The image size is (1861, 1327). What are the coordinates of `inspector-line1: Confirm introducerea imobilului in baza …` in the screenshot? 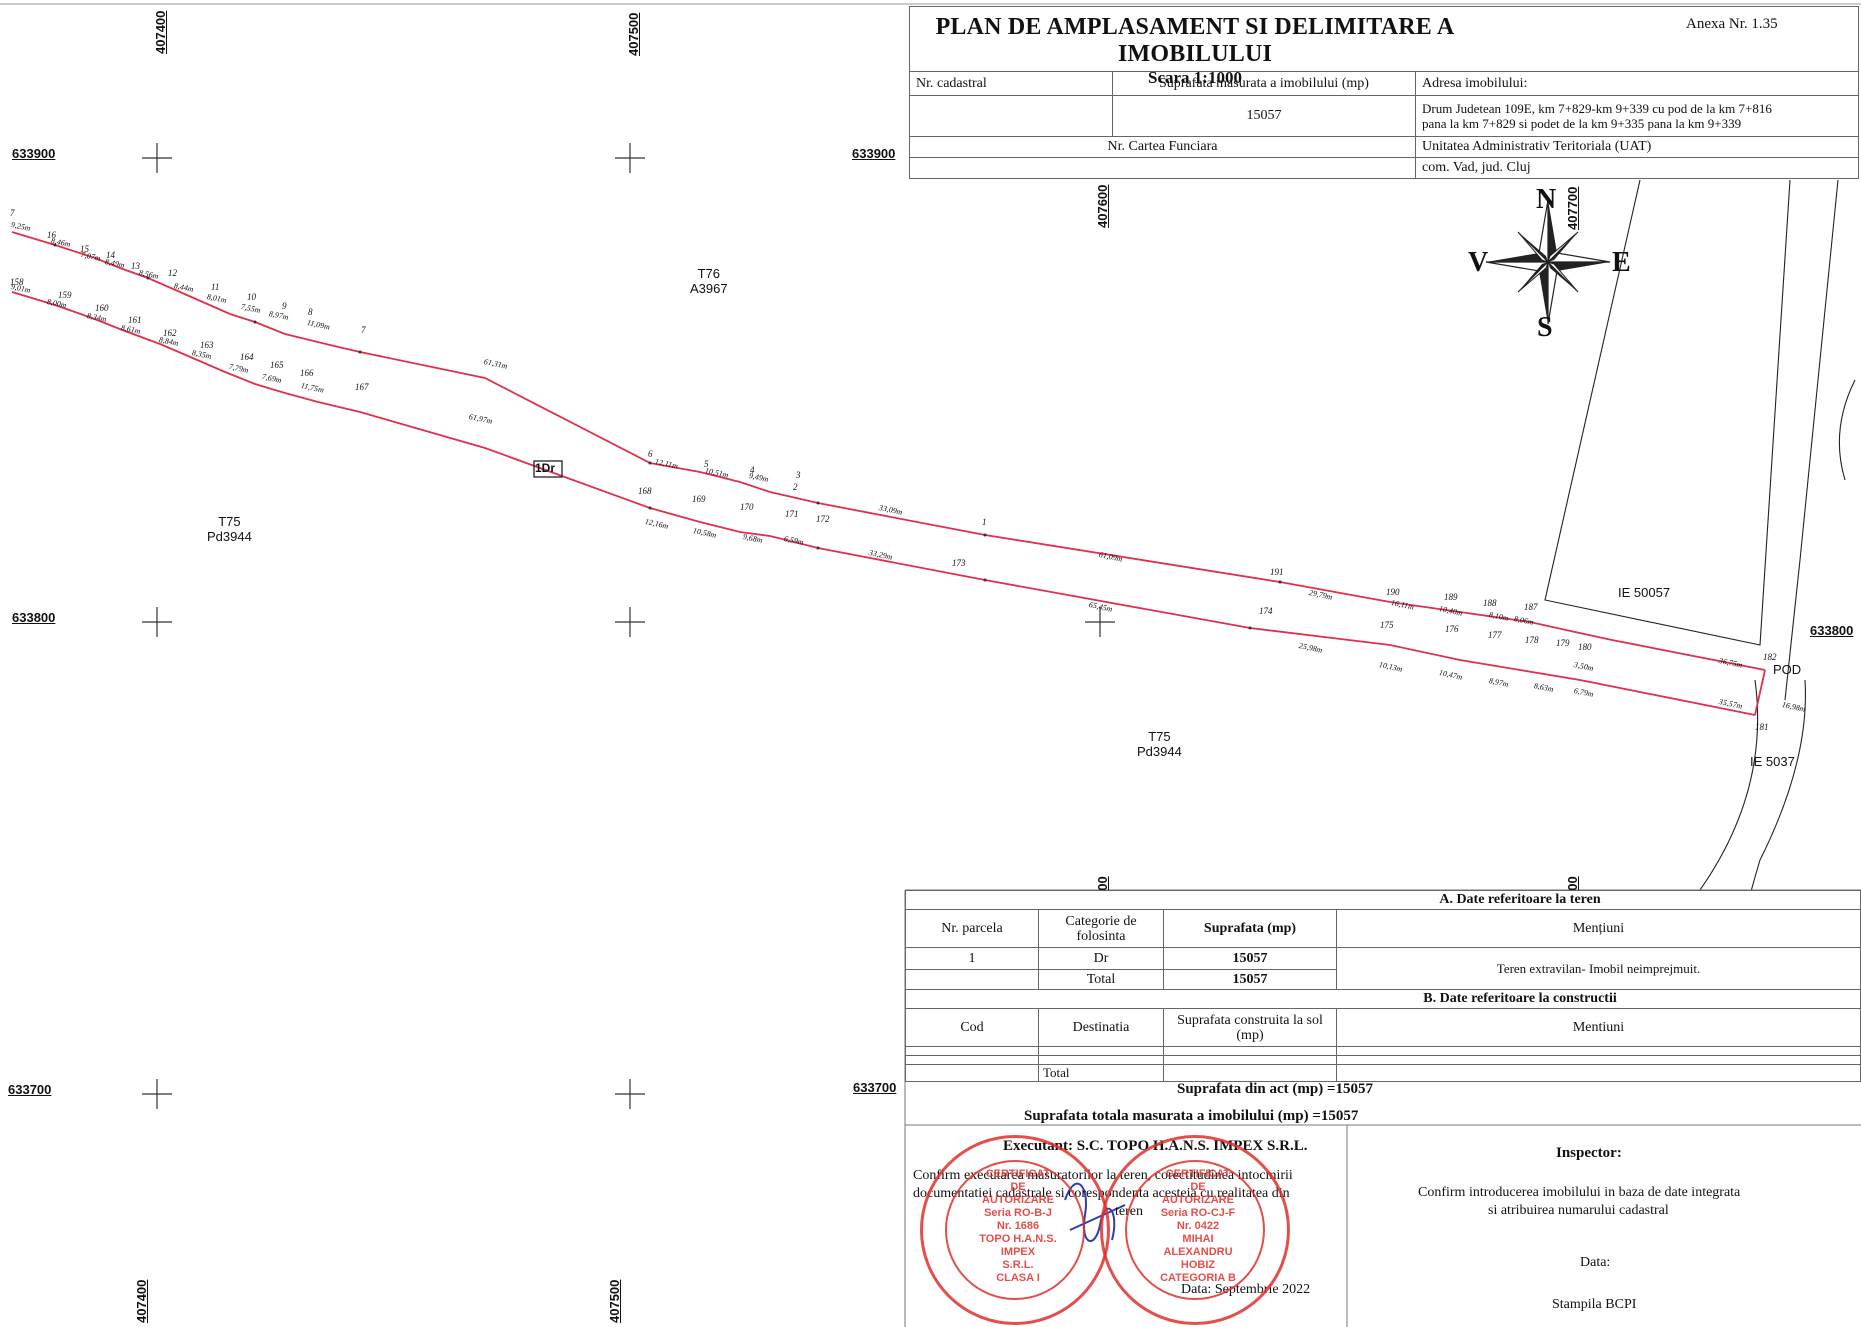 It's located at (1579, 1192).